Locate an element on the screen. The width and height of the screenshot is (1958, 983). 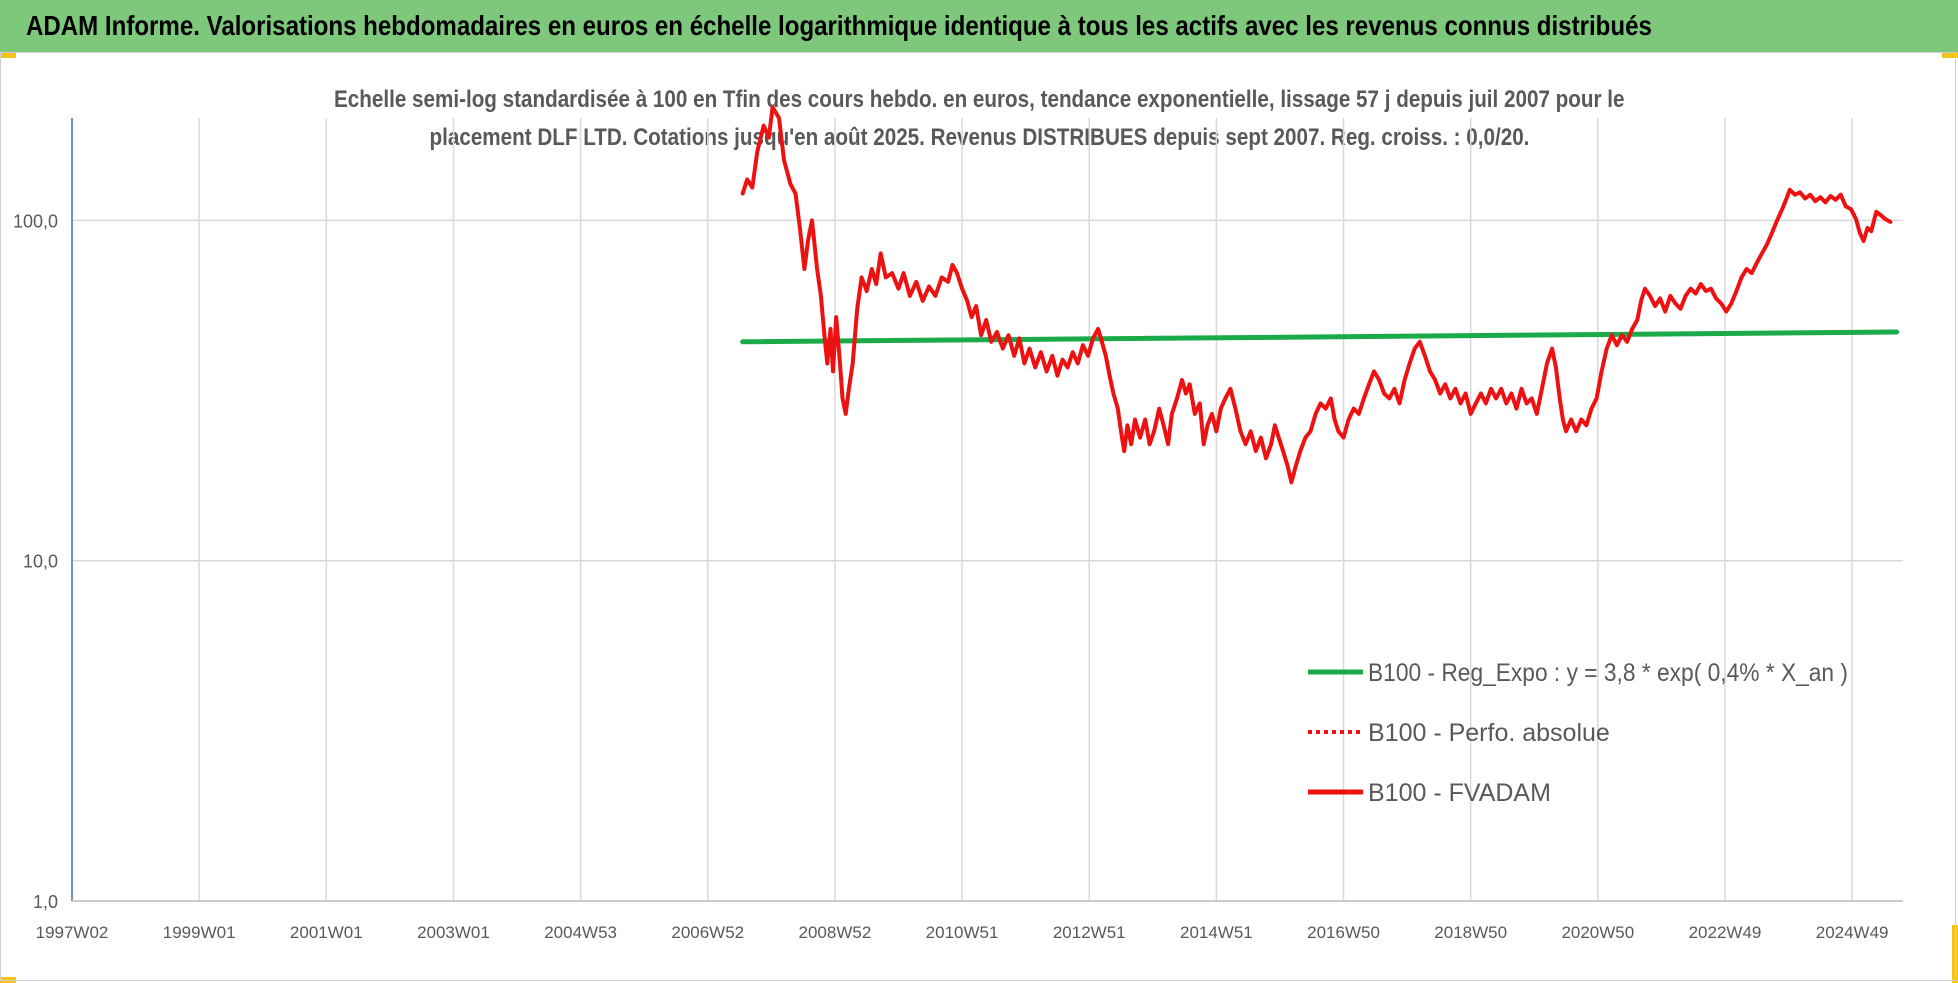
x-tick-label: 2004W53 is located at coordinates (580, 932).